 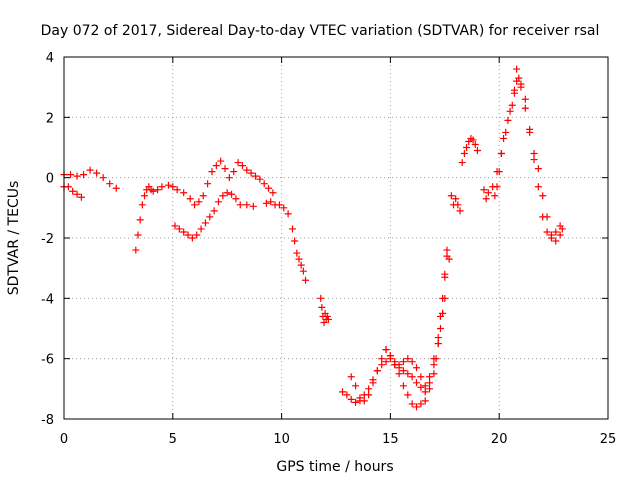 I want to click on x-tick-label: 5, so click(x=173, y=439).